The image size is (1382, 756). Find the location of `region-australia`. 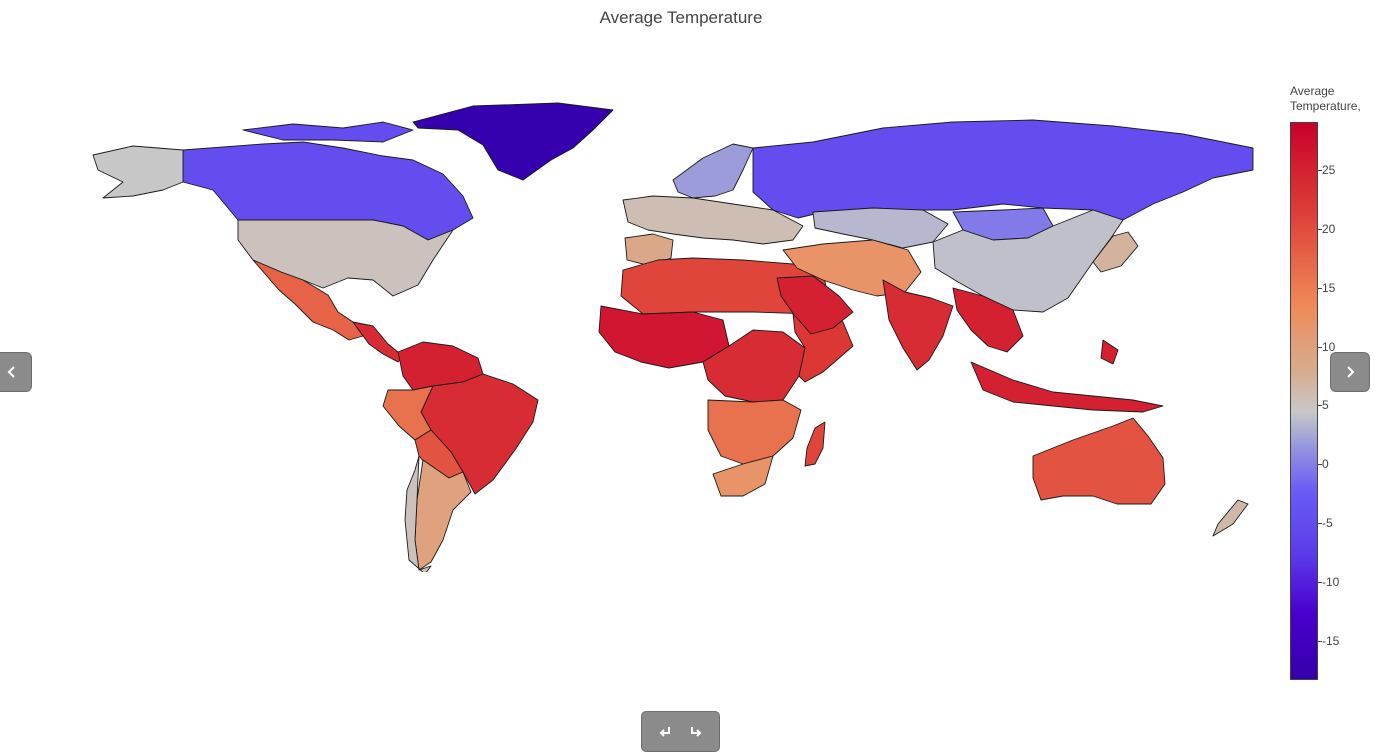

region-australia is located at coordinates (1099, 461).